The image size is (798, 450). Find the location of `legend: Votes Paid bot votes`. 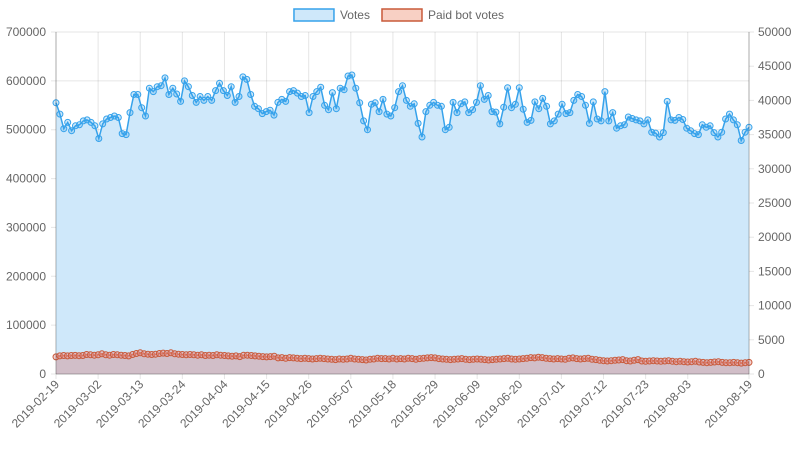

legend: Votes Paid bot votes is located at coordinates (398, 15).